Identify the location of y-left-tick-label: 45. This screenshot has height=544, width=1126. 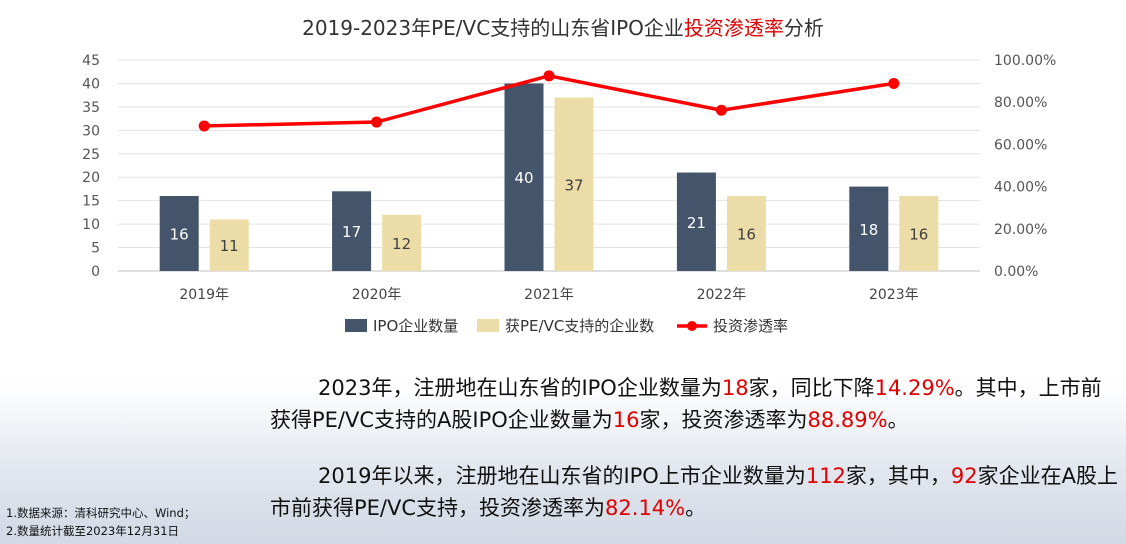
(91, 61).